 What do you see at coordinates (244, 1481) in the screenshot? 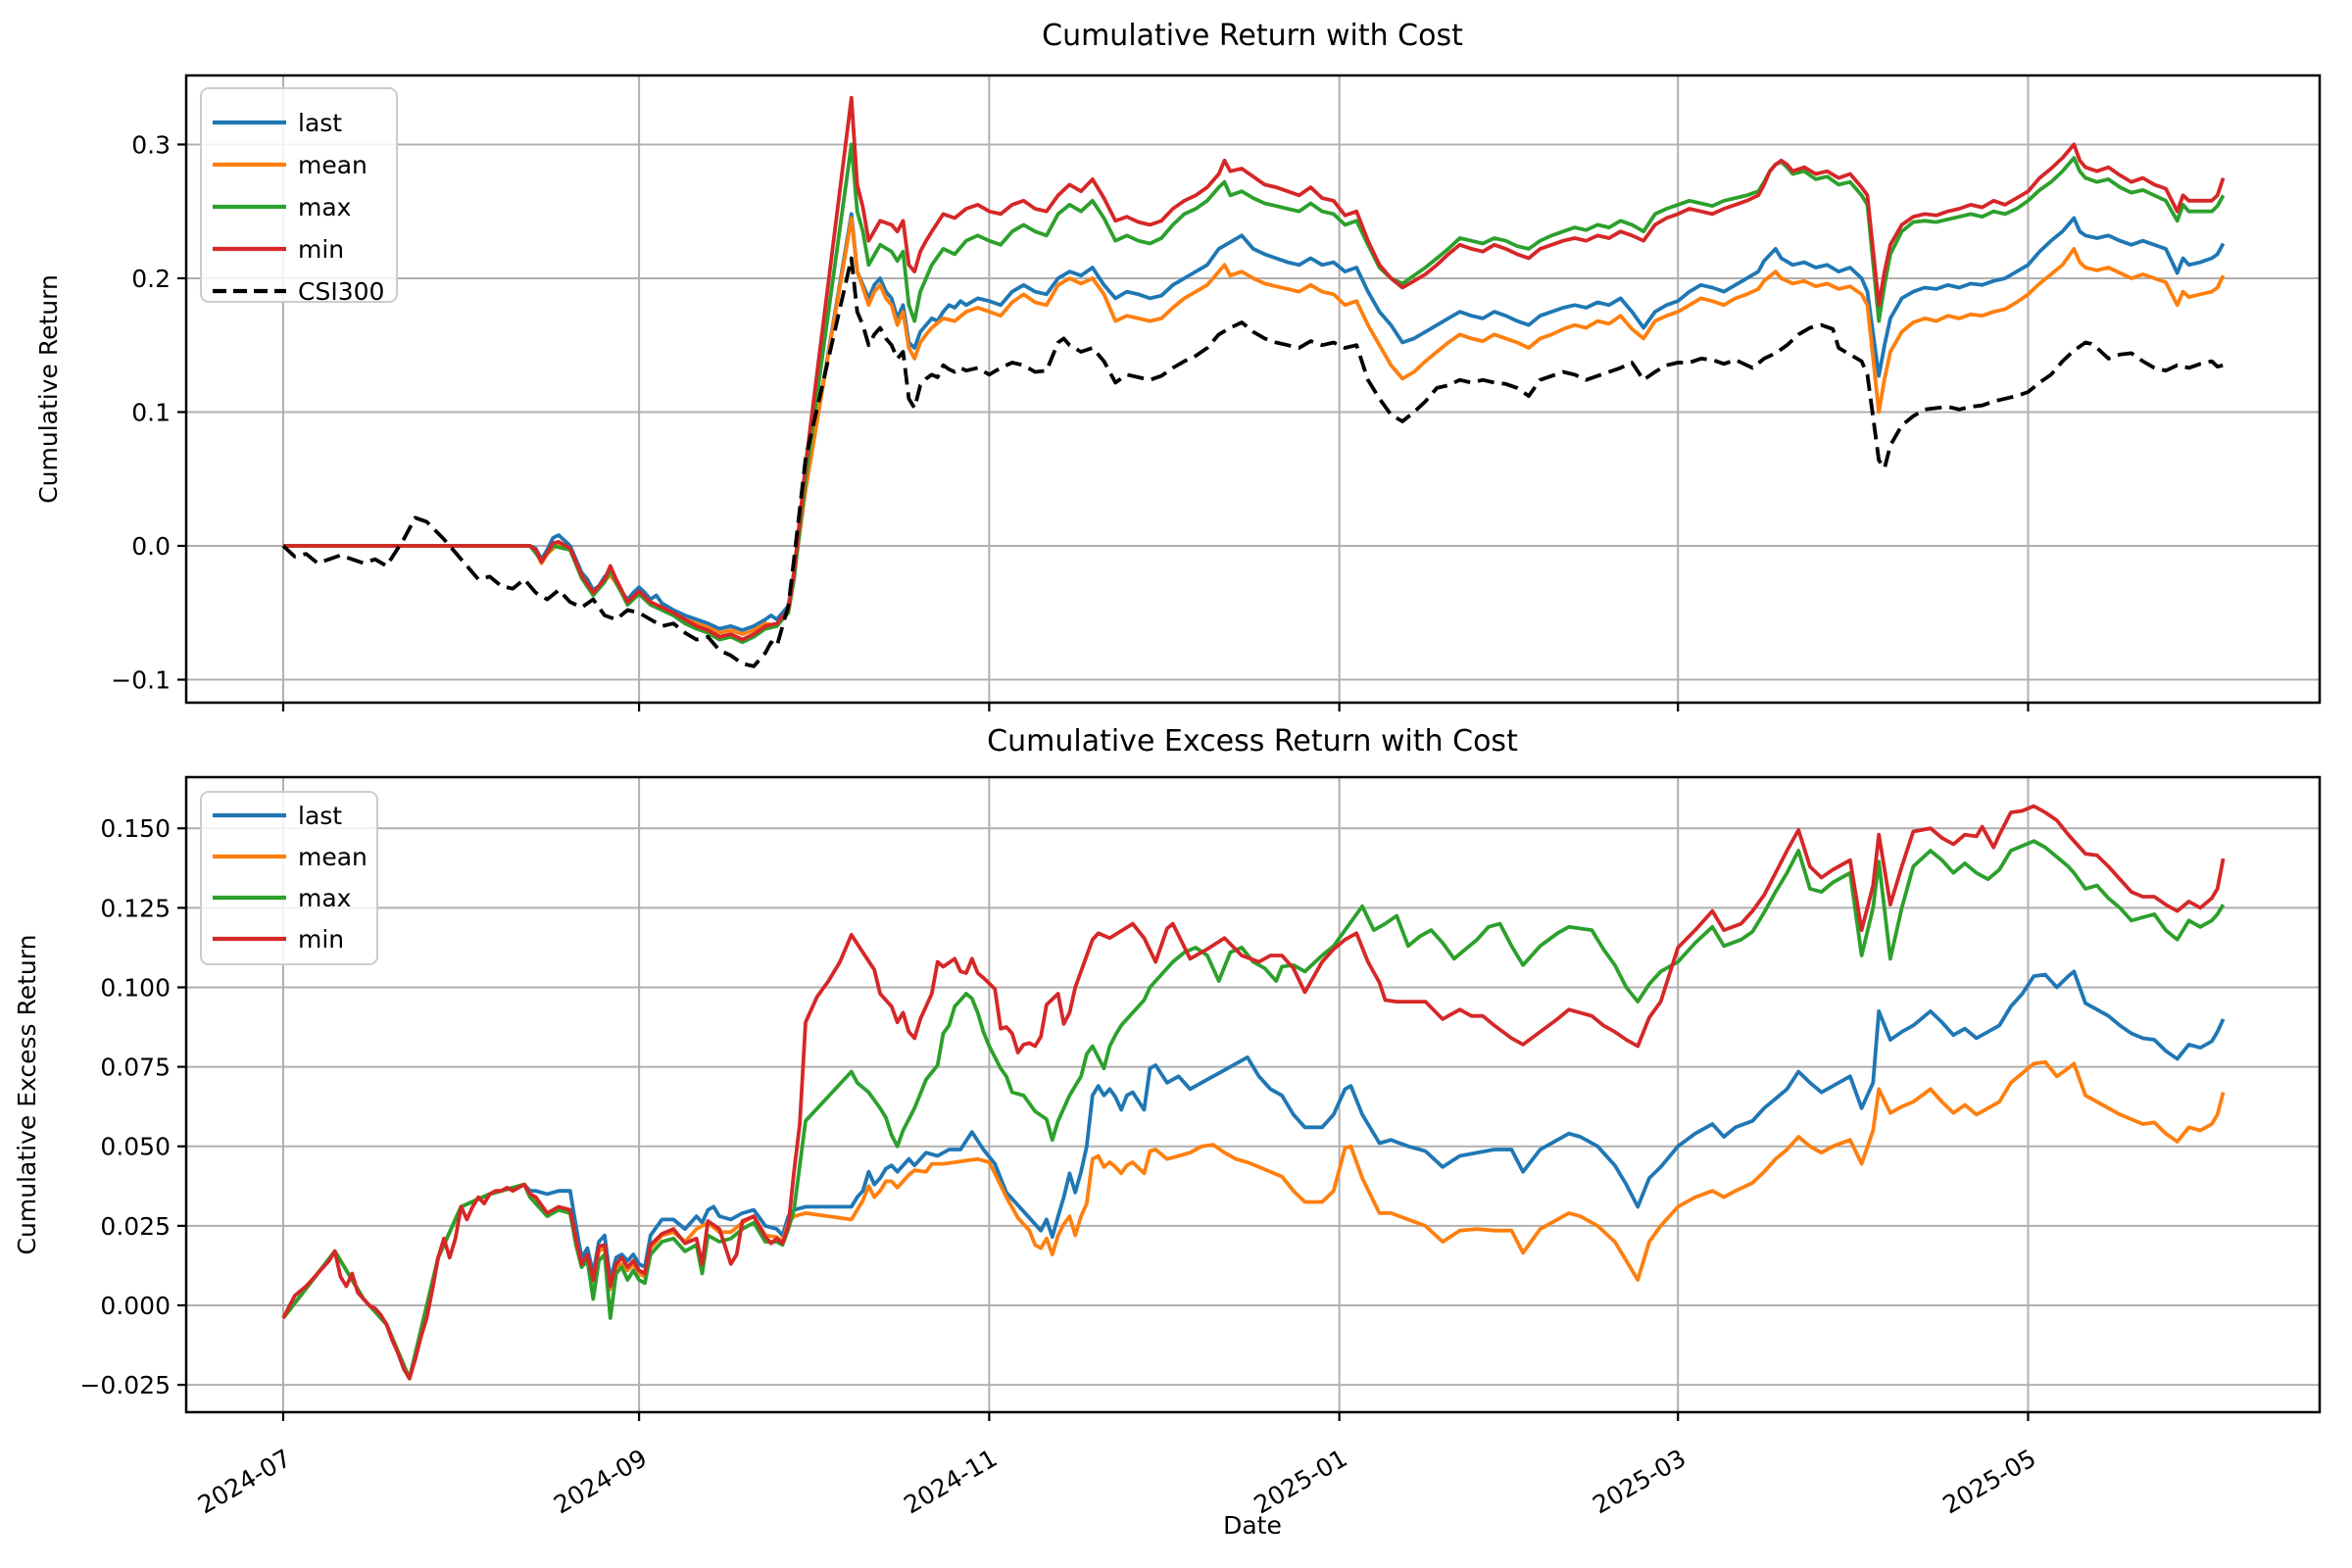
I see `x-tick-label: 2024-07` at bounding box center [244, 1481].